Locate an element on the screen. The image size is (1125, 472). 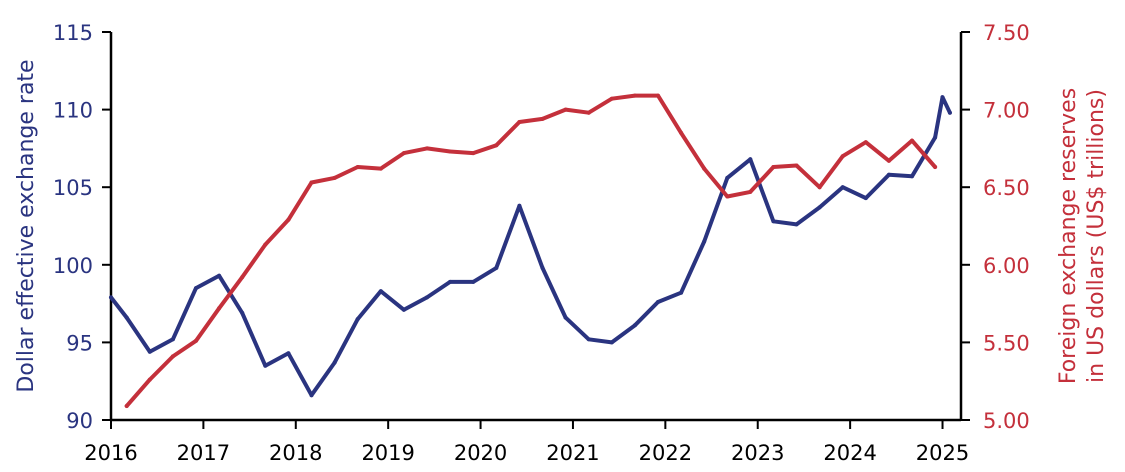
right-y-tick-label: 5.00 is located at coordinates (1006, 421).